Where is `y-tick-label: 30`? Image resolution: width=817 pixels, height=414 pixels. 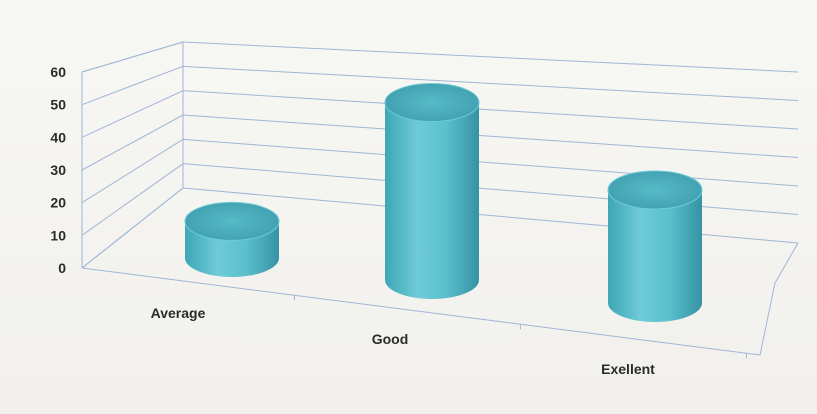 y-tick-label: 30 is located at coordinates (58, 170).